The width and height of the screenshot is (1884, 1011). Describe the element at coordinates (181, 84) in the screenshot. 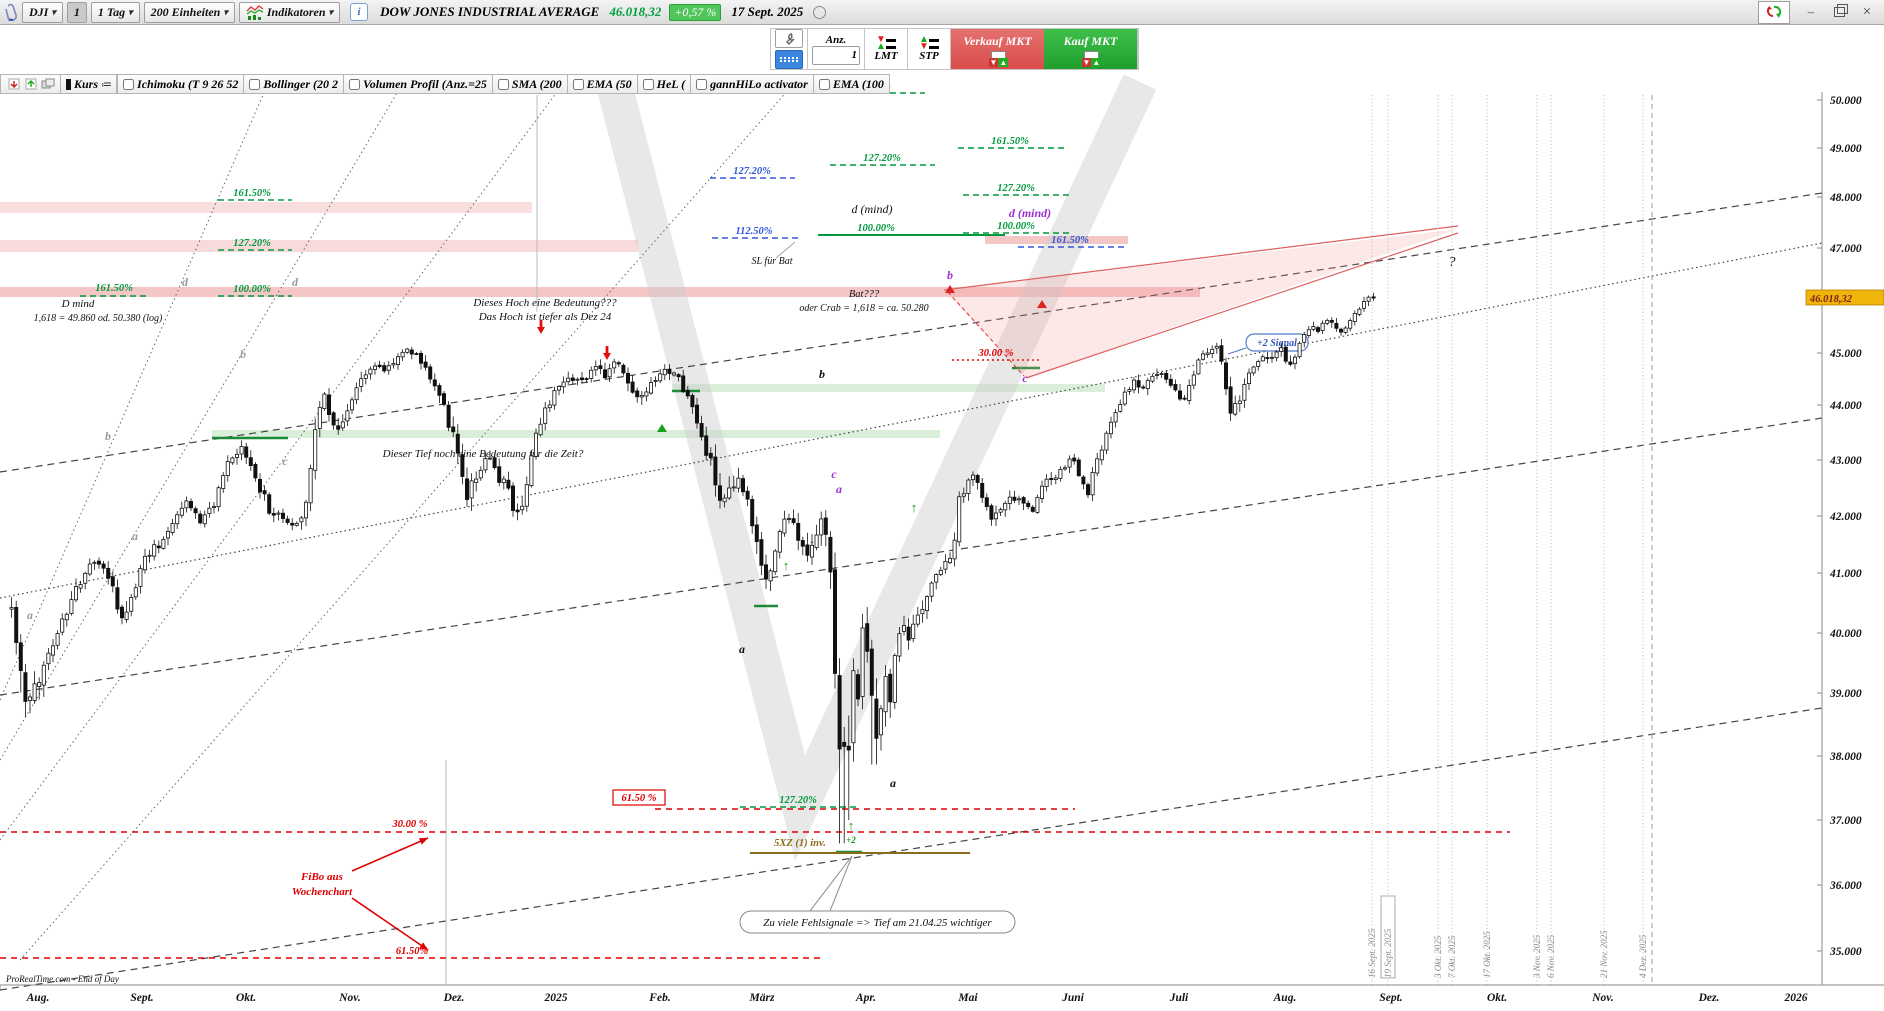

I see `indicator-toggle-ichimoku-t-9-26-52: Ichimoku (T 9 26 52` at that location.